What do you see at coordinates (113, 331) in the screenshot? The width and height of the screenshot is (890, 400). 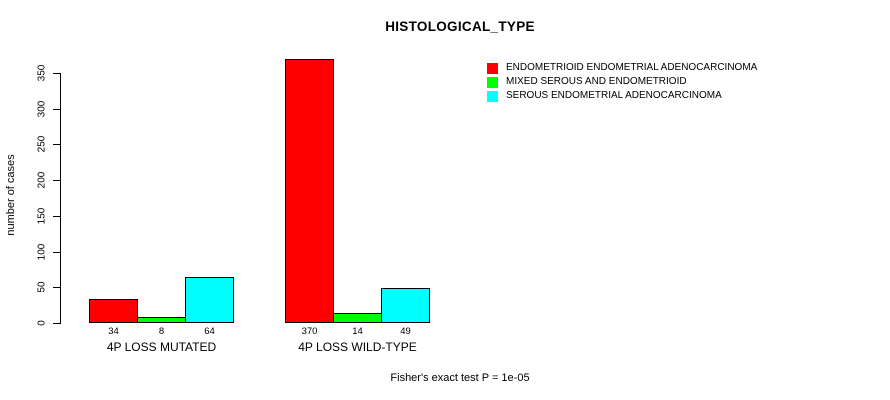 I see `bar-value-label: 34` at bounding box center [113, 331].